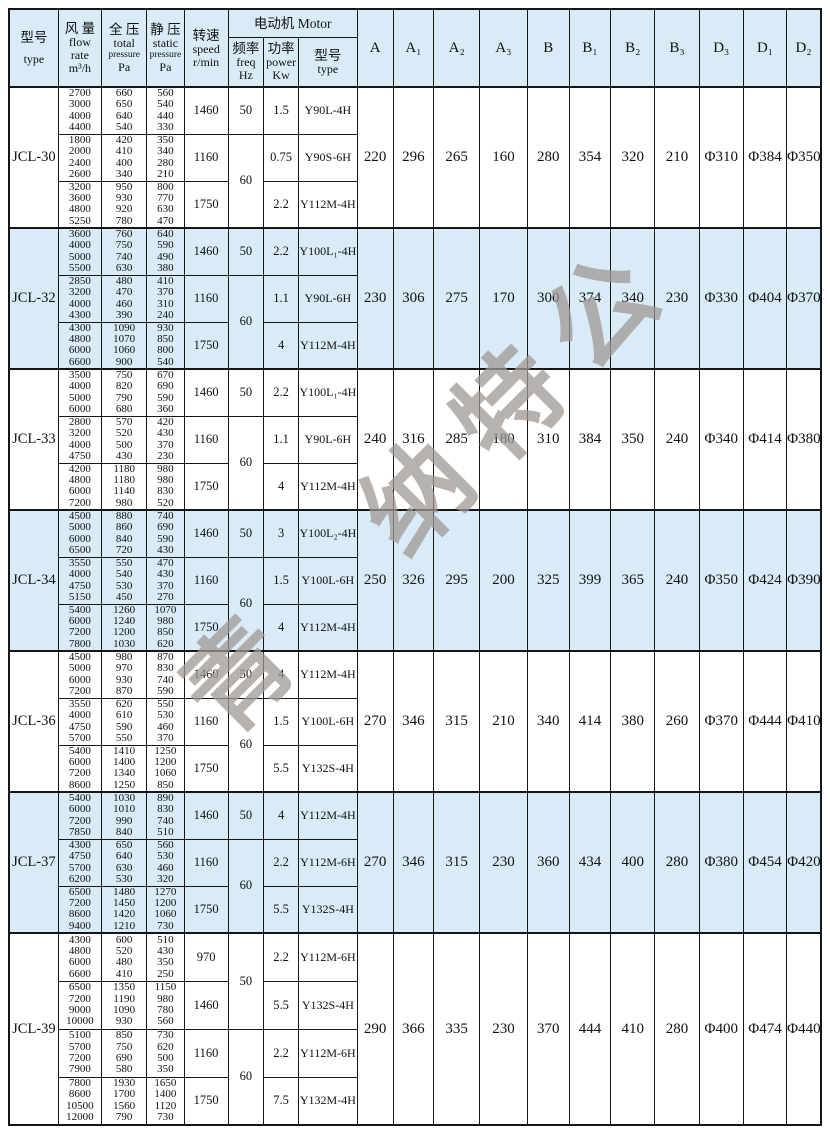  What do you see at coordinates (375, 157) in the screenshot?
I see `dim-cell: 220` at bounding box center [375, 157].